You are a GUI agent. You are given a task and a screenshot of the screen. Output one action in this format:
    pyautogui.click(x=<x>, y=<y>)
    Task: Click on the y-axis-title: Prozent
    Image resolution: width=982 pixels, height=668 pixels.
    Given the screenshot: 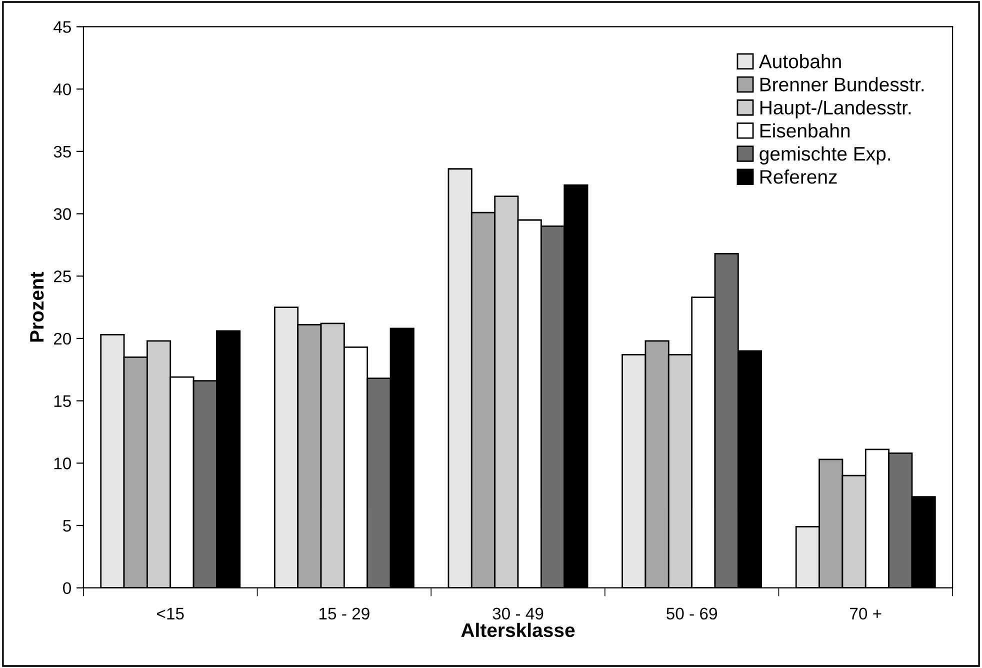 What is the action you would take?
    pyautogui.click(x=37, y=307)
    